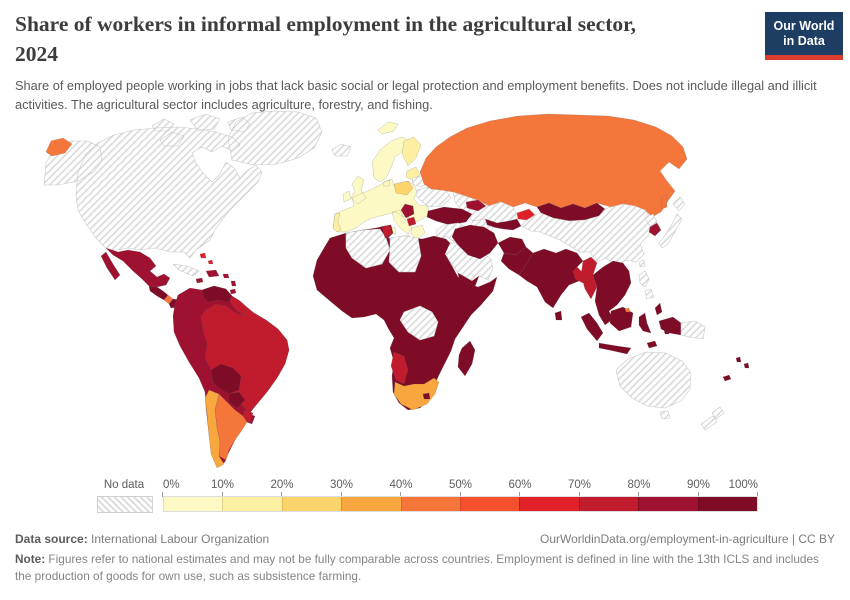  What do you see at coordinates (460, 485) in the screenshot?
I see `legend-tick-label-50%: 50%` at bounding box center [460, 485].